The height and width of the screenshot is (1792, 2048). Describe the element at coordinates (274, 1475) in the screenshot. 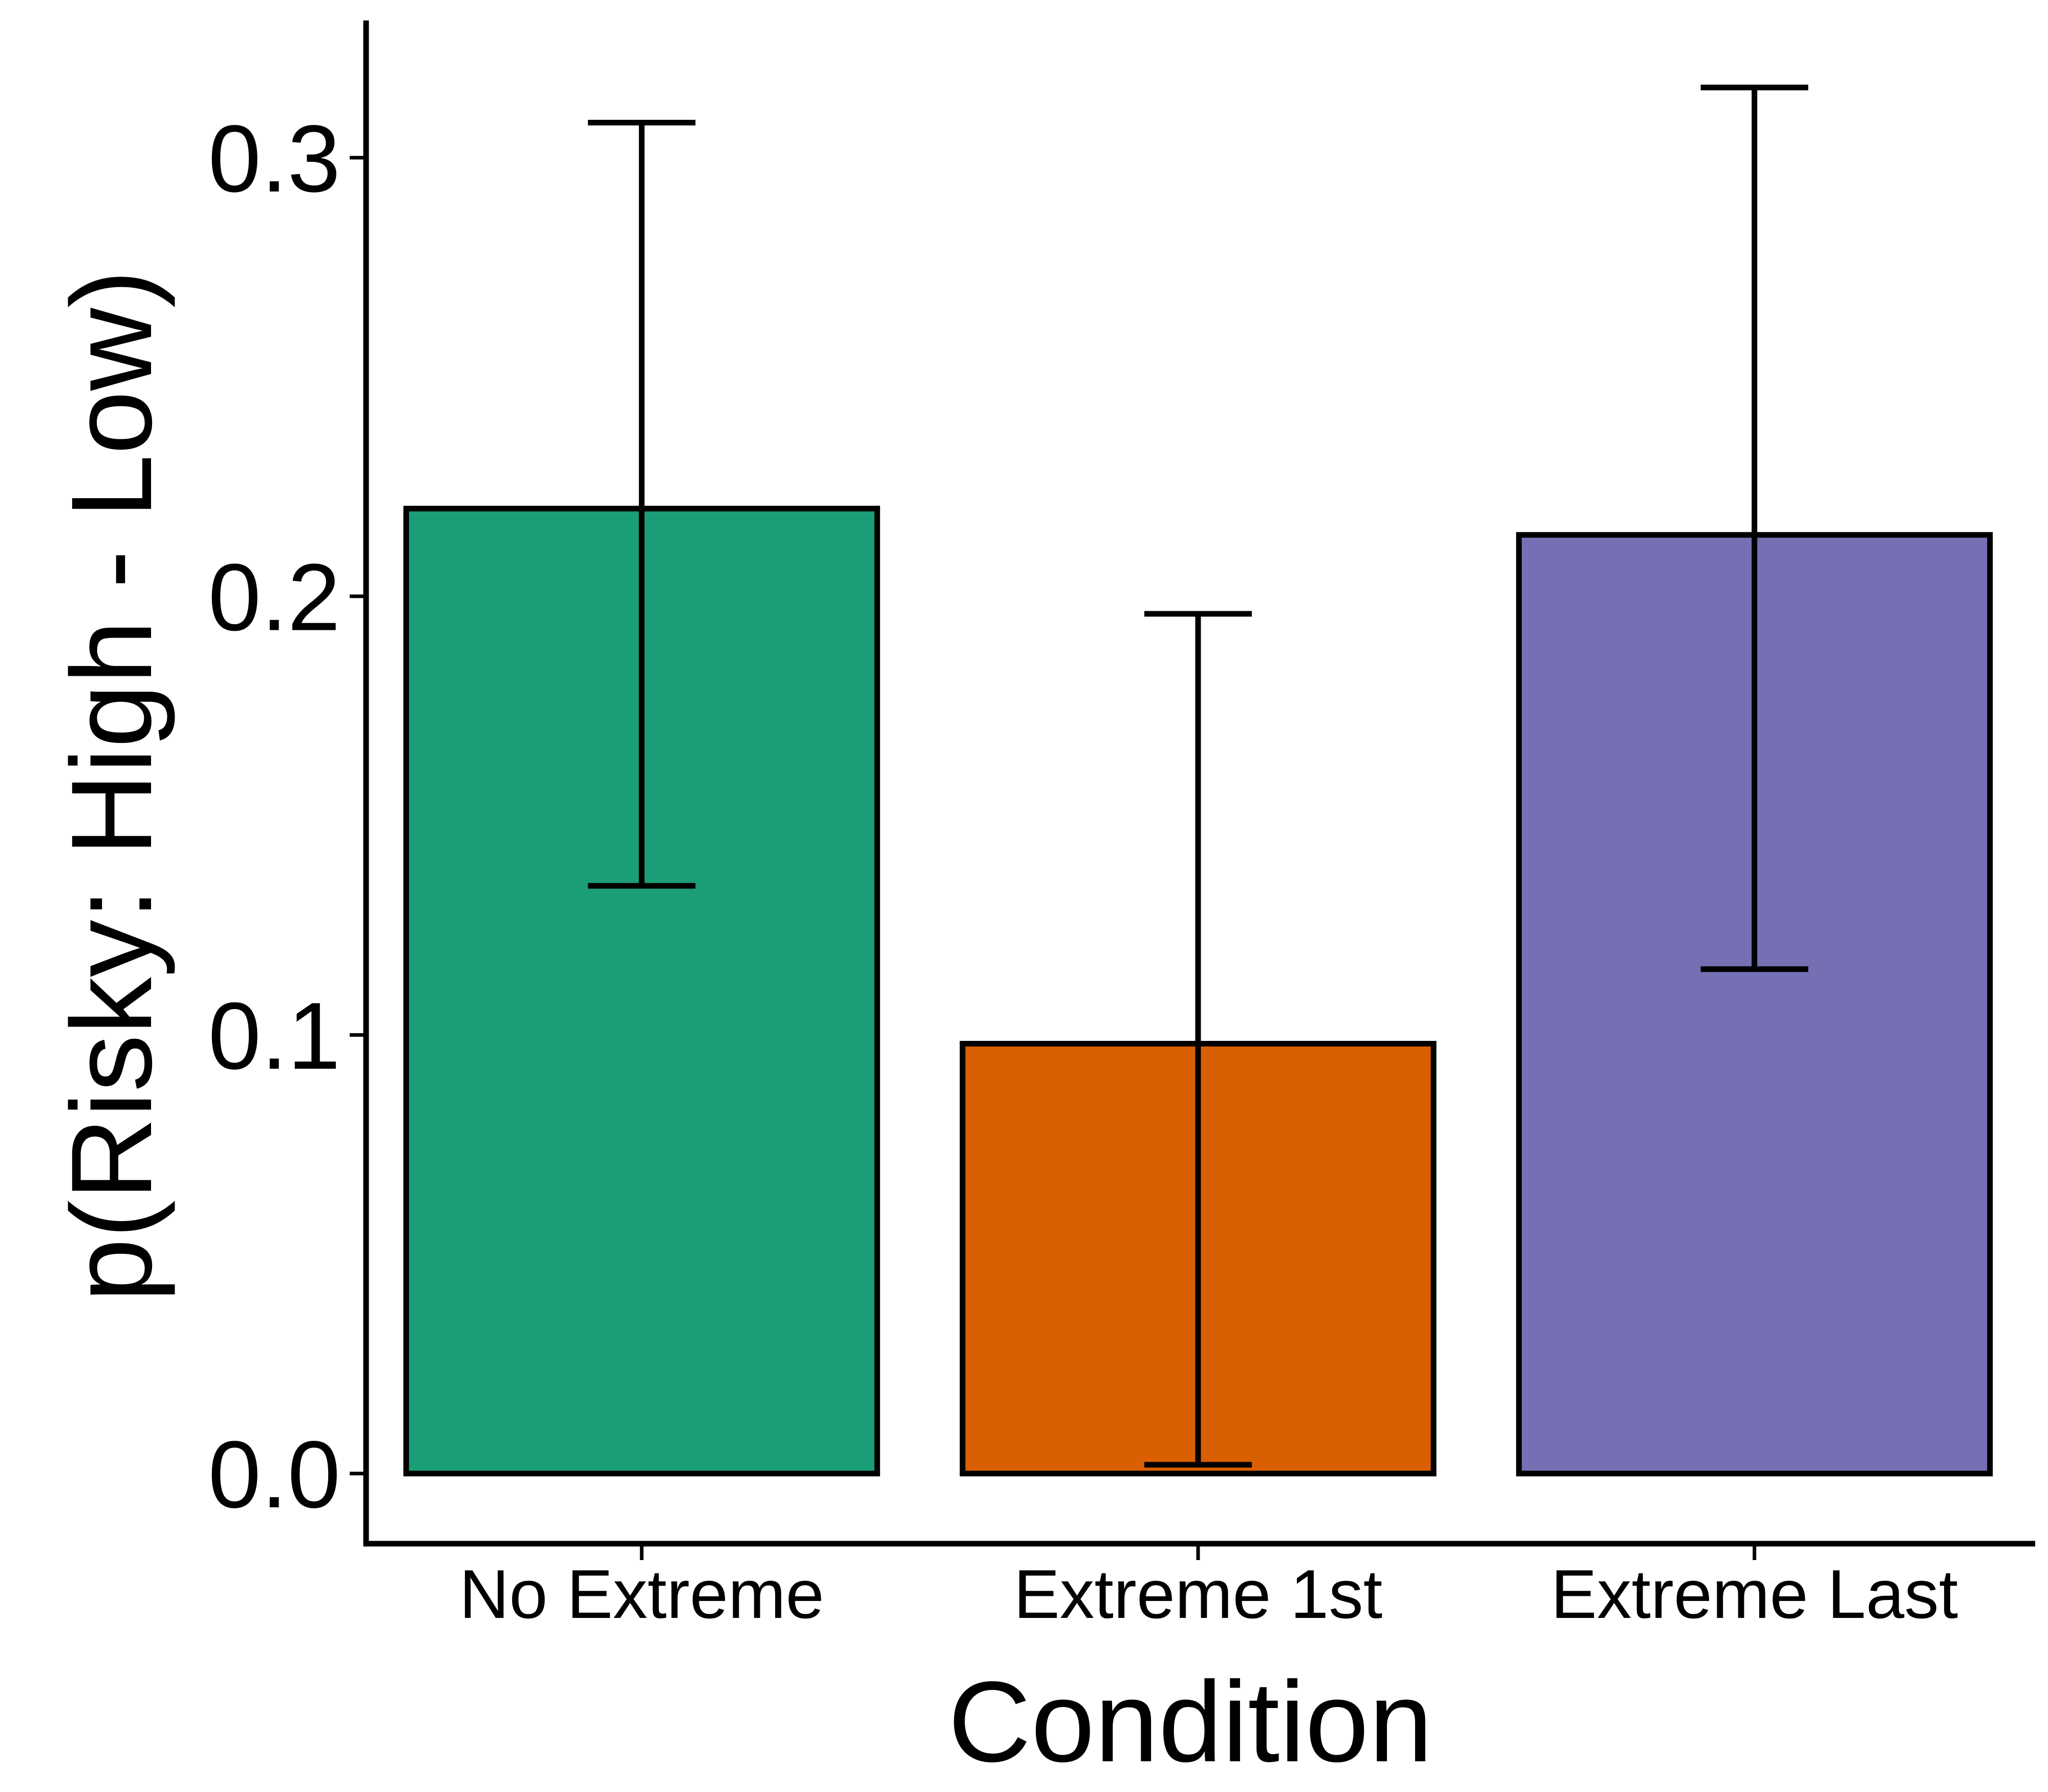

I see `y-tick-label: 0.0` at that location.